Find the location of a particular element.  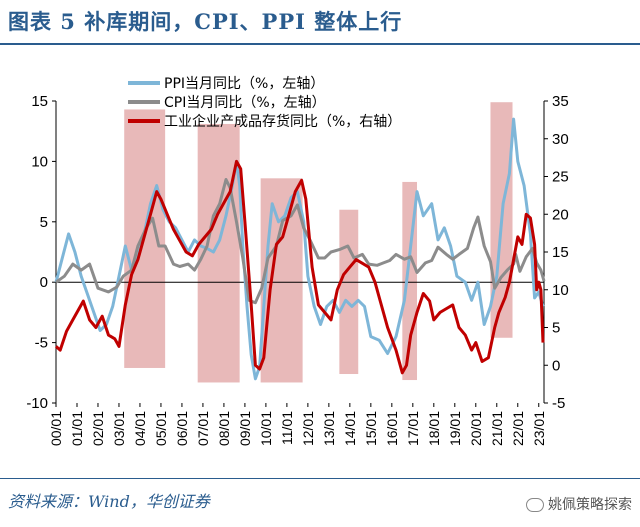

x-tick-label-23: 23/01 is located at coordinates (539, 428).